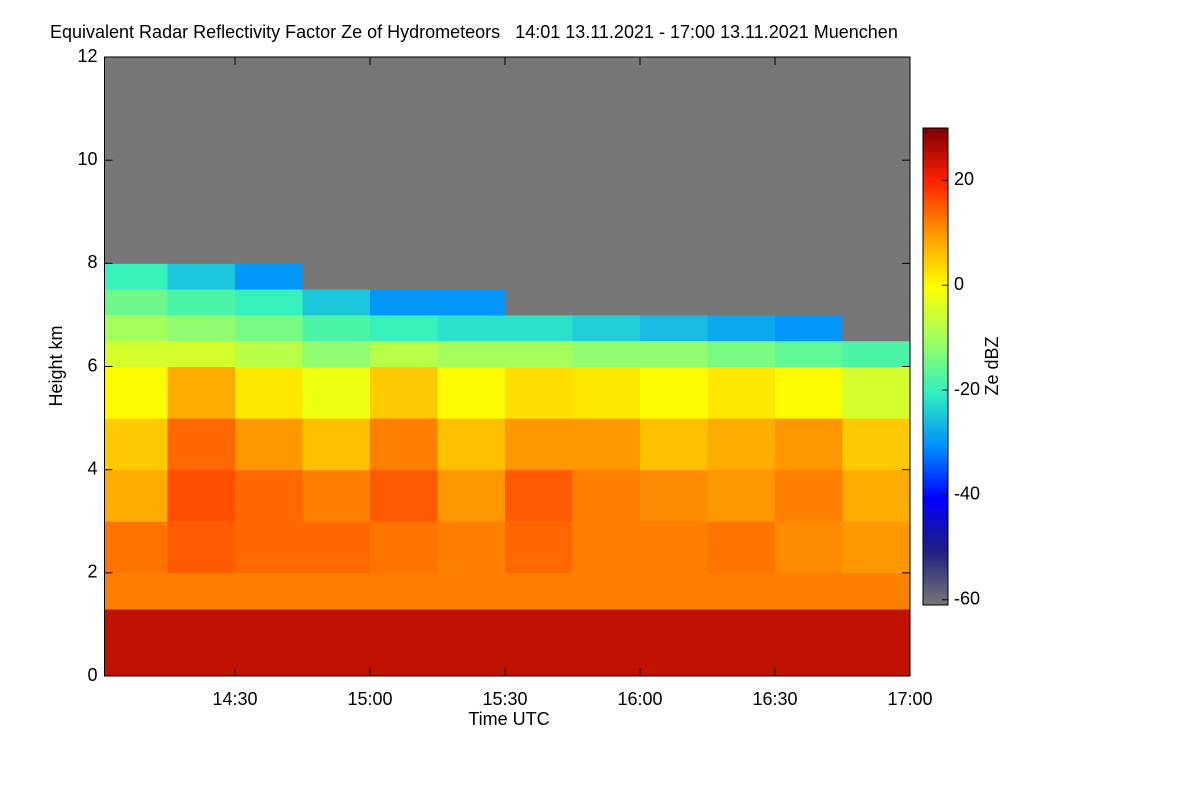  I want to click on colorbar-tick-label: -20, so click(967, 389).